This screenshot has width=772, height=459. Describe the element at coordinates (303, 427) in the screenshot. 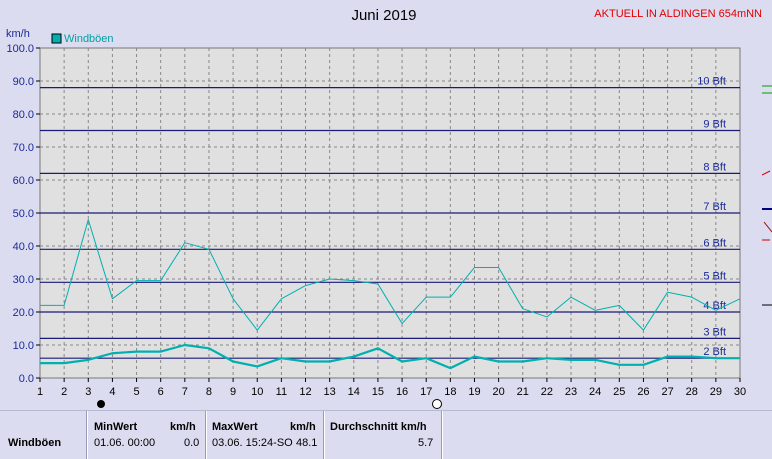

I see `max-unit: km/h` at that location.